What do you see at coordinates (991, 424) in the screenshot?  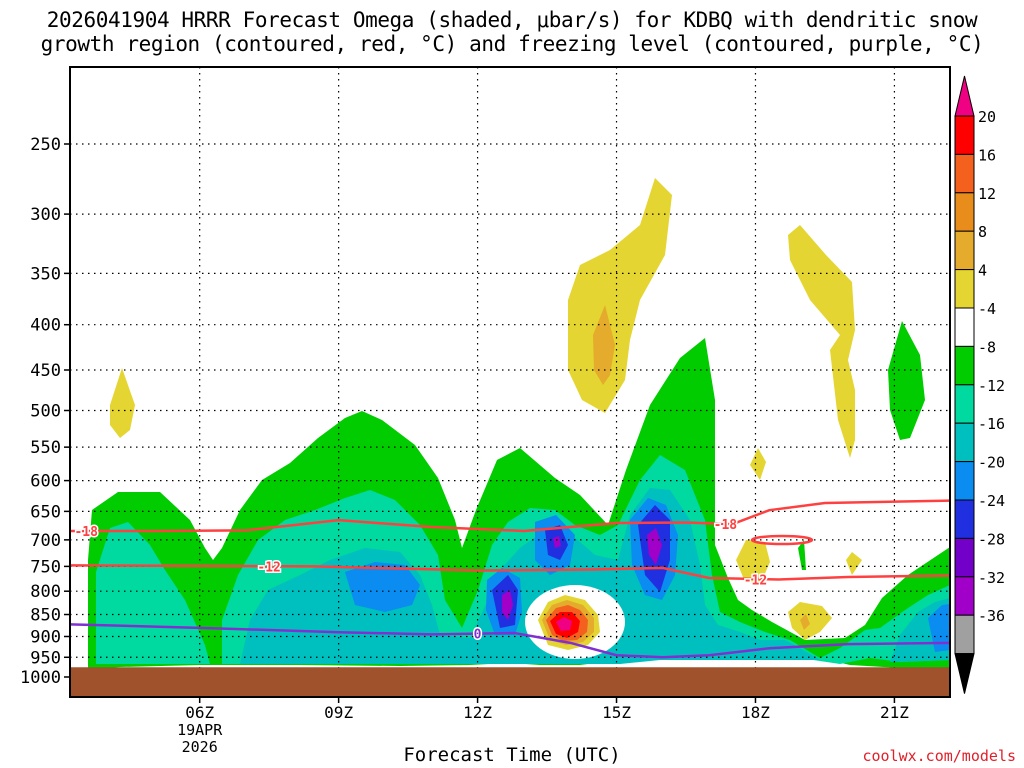 I see `colorbar-label--16: -16` at bounding box center [991, 424].